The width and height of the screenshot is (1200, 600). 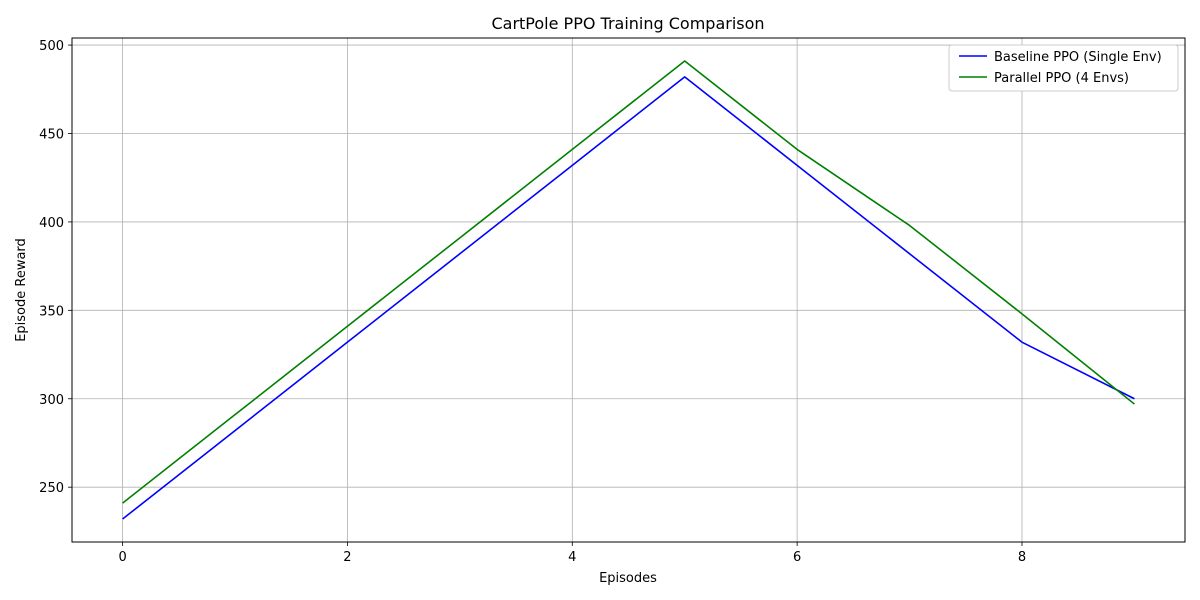 What do you see at coordinates (51, 134) in the screenshot?
I see `y-tick-label: 450` at bounding box center [51, 134].